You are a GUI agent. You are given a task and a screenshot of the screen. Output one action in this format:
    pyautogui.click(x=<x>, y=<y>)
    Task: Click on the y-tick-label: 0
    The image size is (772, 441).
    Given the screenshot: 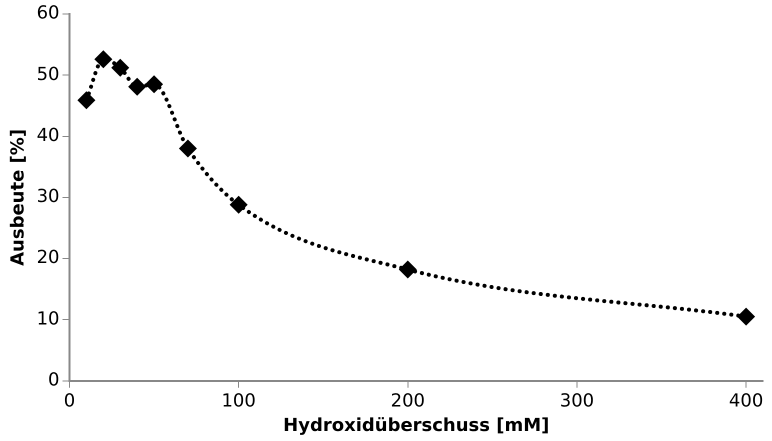 What is the action you would take?
    pyautogui.click(x=54, y=379)
    